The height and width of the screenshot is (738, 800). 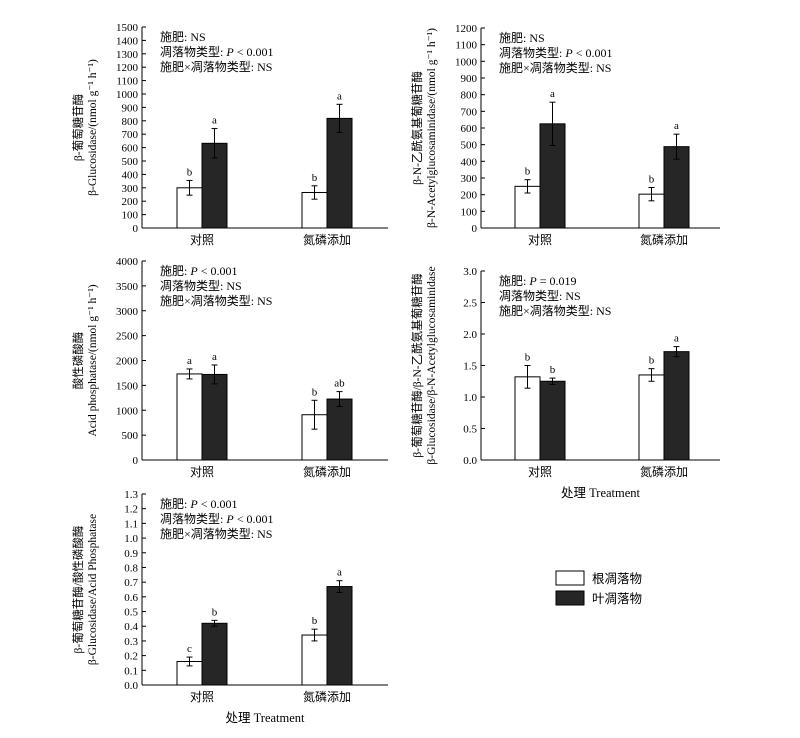 What do you see at coordinates (130, 149) in the screenshot?
I see `y-tick-label: 600` at bounding box center [130, 149].